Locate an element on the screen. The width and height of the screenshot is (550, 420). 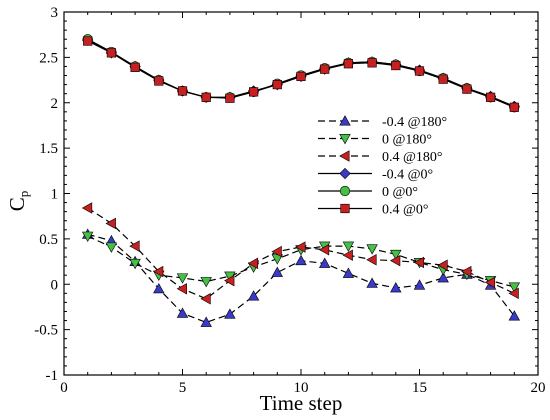
x-tick-label: 10 is located at coordinates (301, 388).